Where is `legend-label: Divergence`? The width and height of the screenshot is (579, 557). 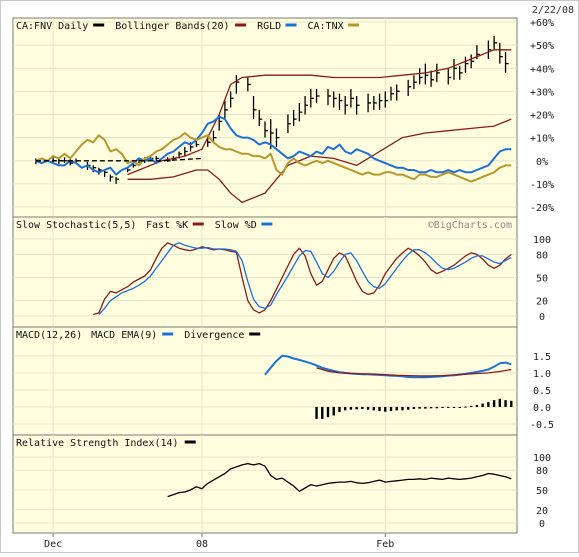 legend-label: Divergence is located at coordinates (214, 335).